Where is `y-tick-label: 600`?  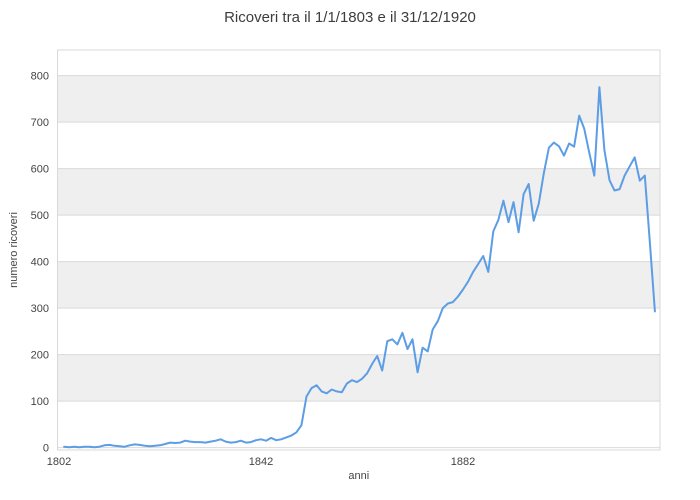 y-tick-label: 600 is located at coordinates (40, 170).